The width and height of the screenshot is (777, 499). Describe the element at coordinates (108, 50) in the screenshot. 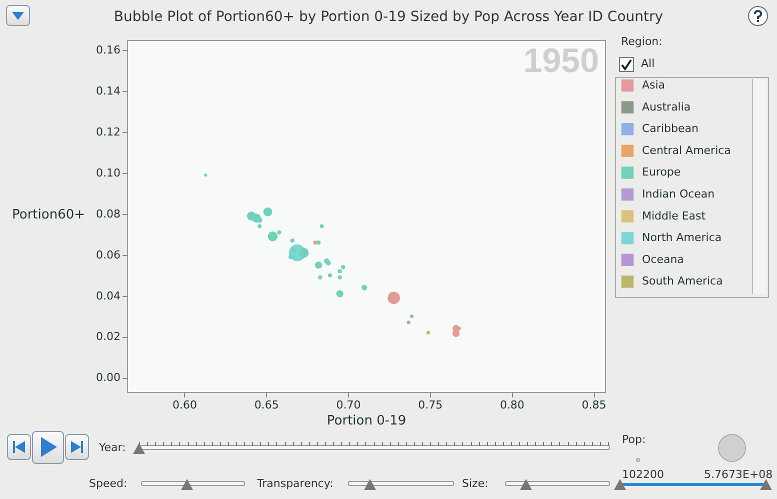

I see `y-tick-label: 0.16` at that location.